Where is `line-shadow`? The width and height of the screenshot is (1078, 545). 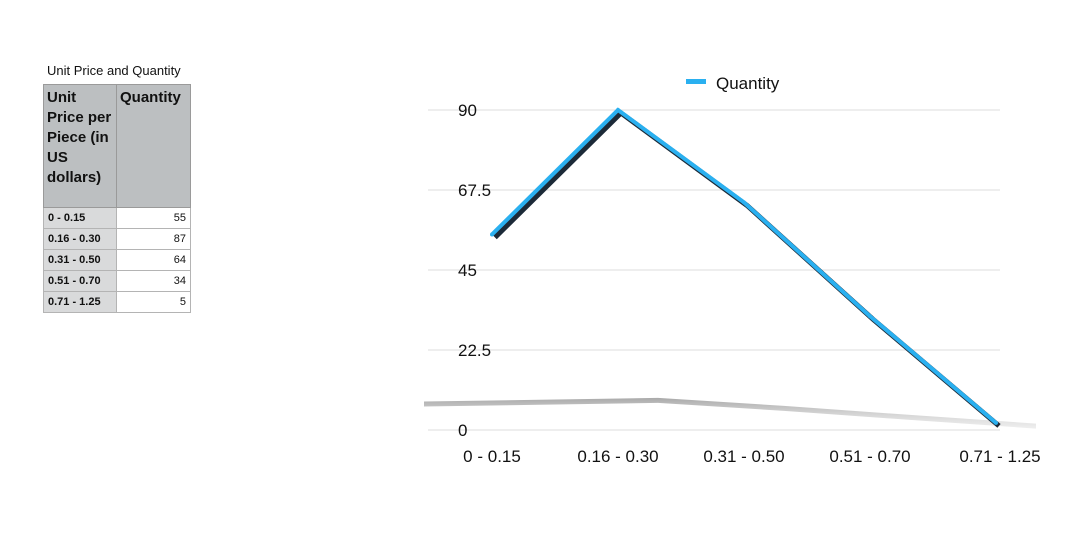 line-shadow is located at coordinates (730, 413).